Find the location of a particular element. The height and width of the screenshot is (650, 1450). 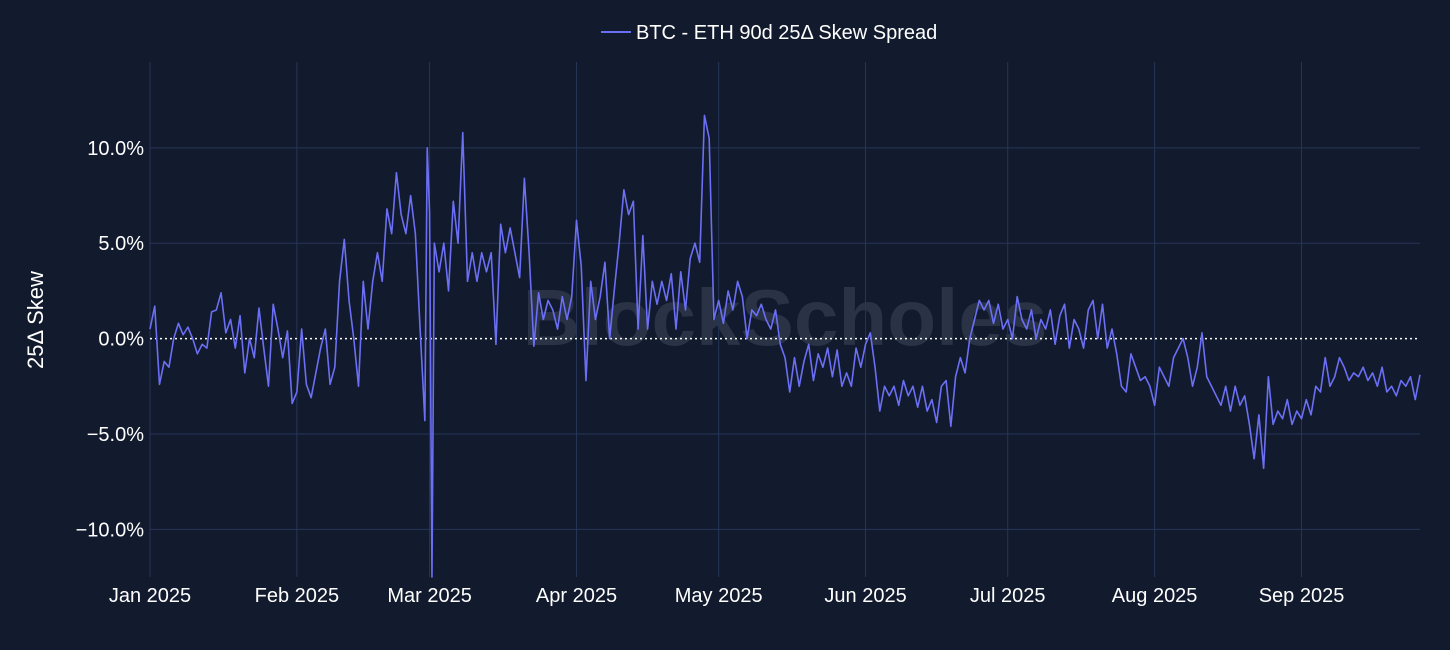

y-tick-label: 5.0% is located at coordinates (121, 244).